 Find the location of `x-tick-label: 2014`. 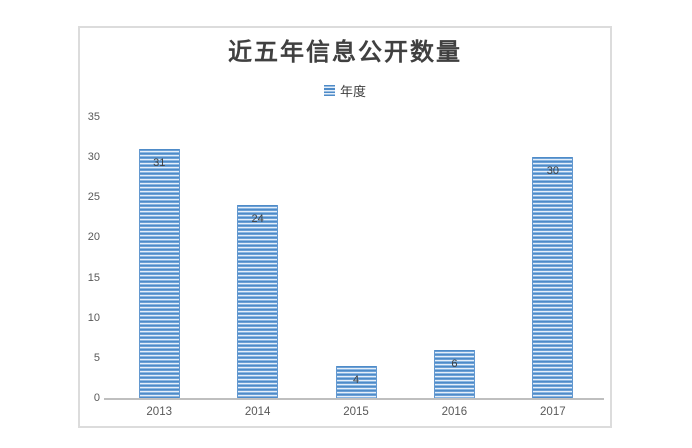

x-tick-label: 2014 is located at coordinates (257, 412).